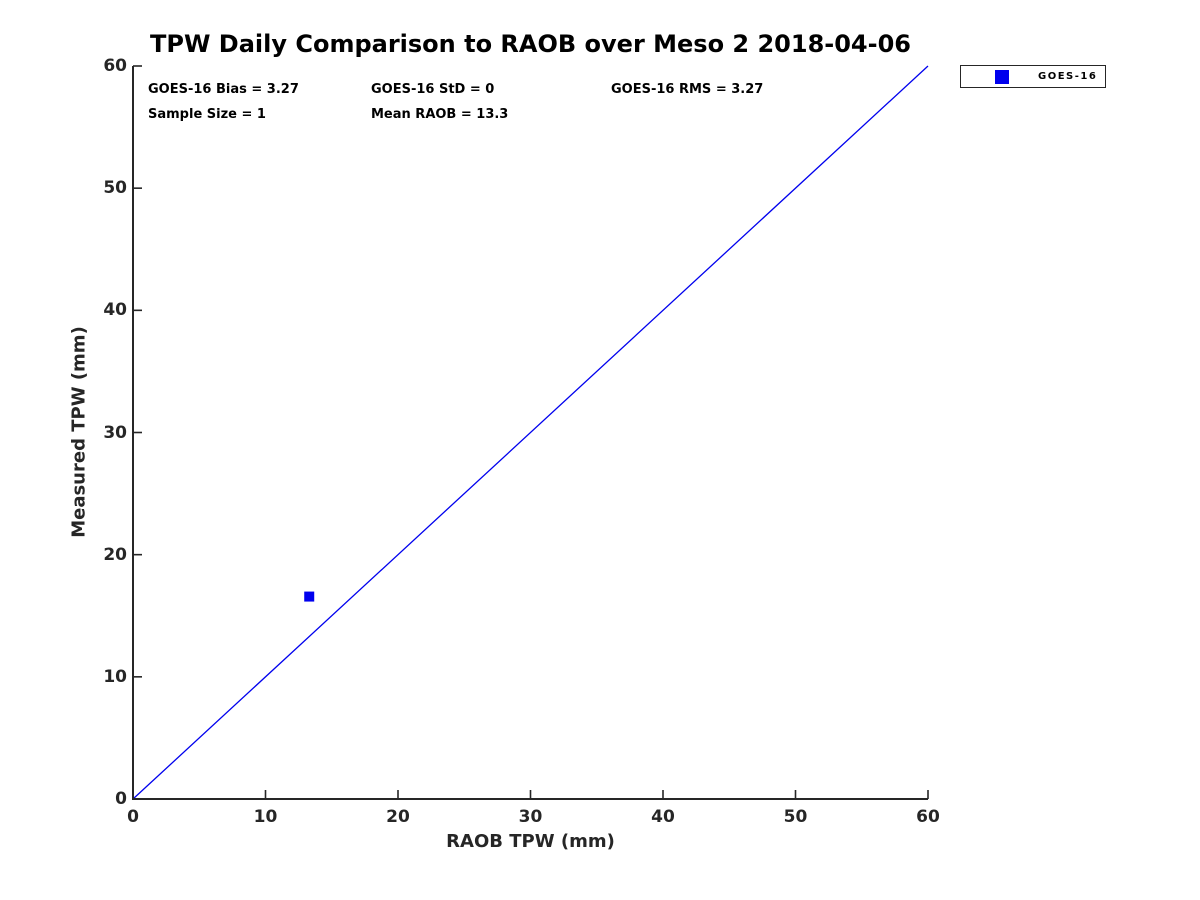  Describe the element at coordinates (1002, 76) in the screenshot. I see `legend-marker-square-icon` at that location.